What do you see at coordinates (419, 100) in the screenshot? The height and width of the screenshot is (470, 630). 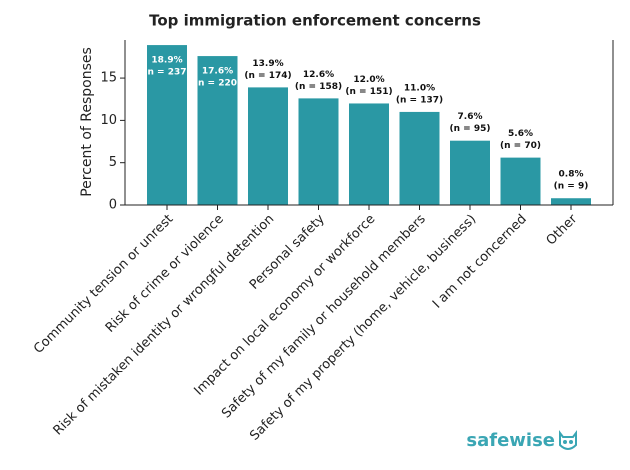 I see `n-label: (n = 137)` at bounding box center [419, 100].